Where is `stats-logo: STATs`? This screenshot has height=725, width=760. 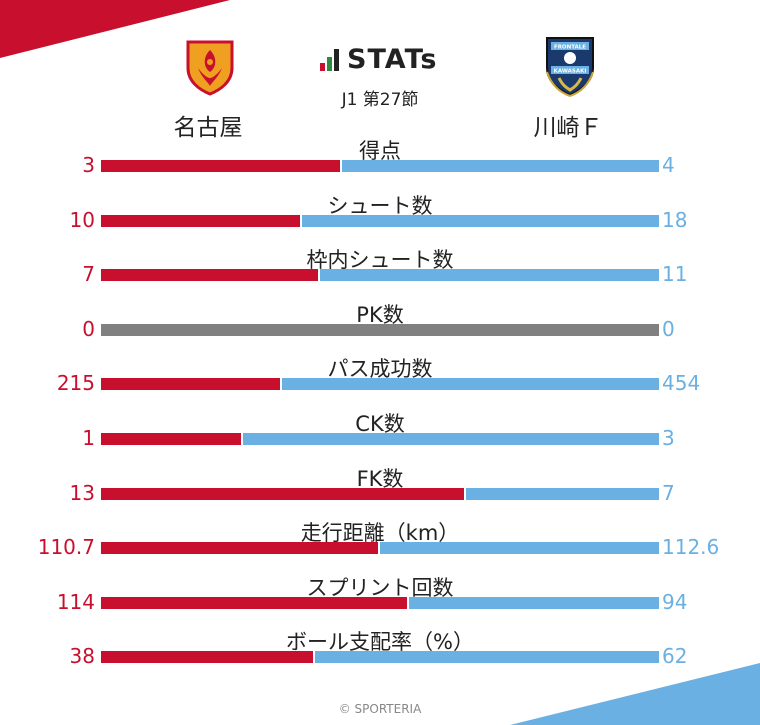
stats-logo: STATs is located at coordinates (378, 59).